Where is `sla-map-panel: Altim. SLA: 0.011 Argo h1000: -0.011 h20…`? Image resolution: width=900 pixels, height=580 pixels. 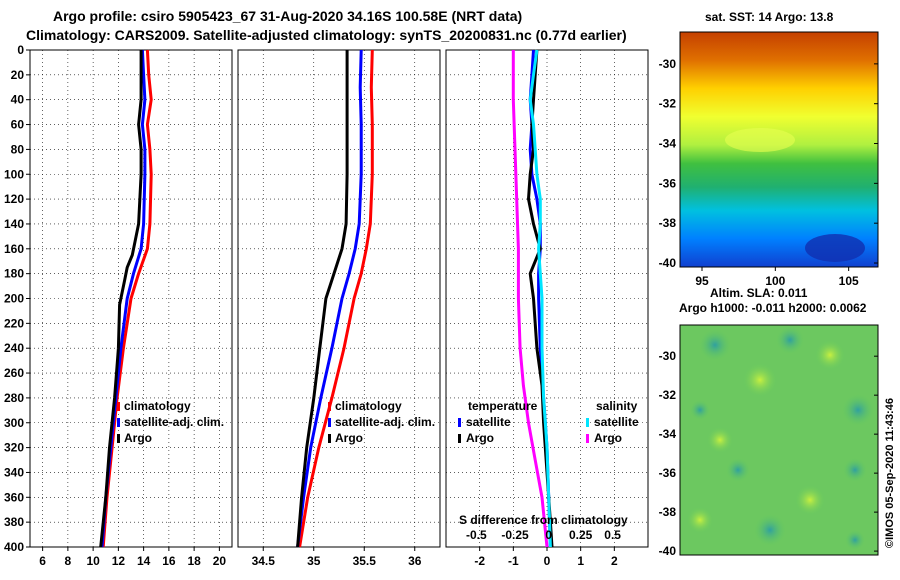 sla-map-panel: Altim. SLA: 0.011 Argo h1000: -0.011 h20… is located at coordinates (769, 422).